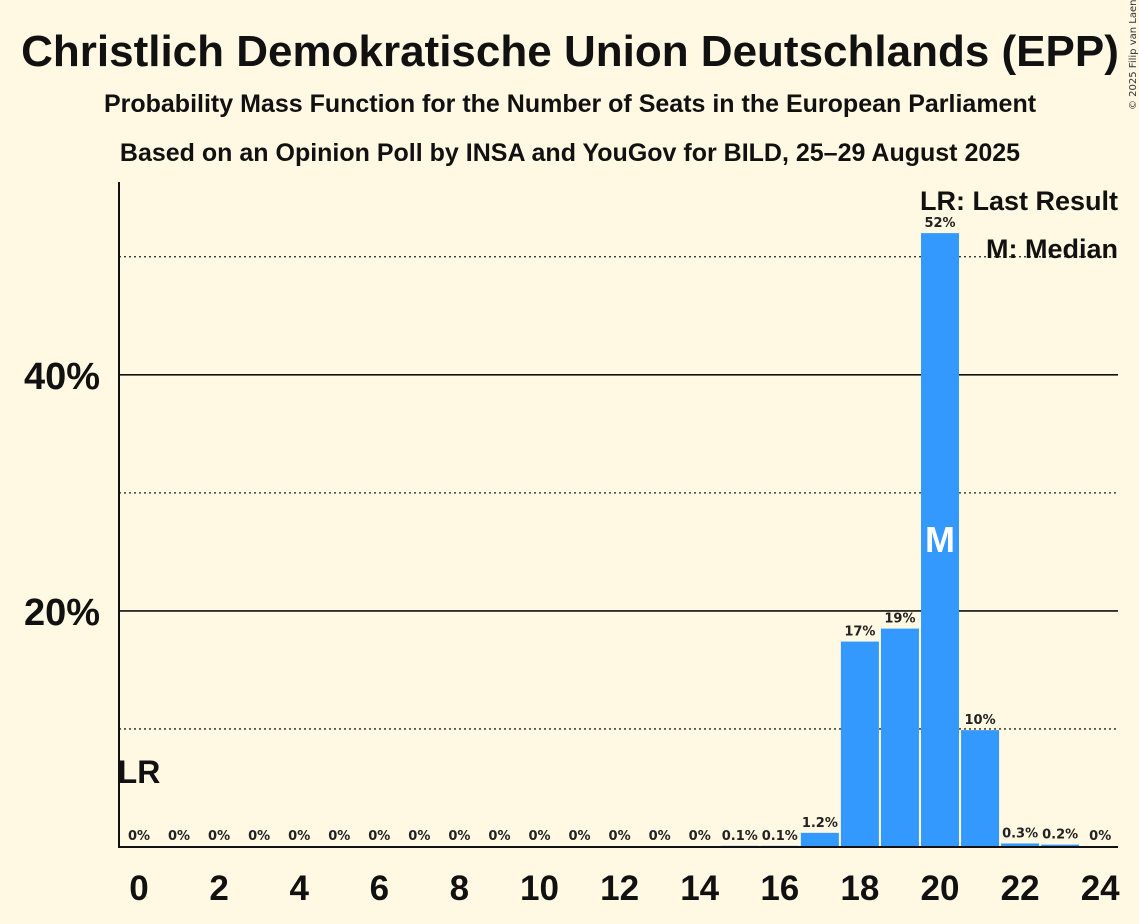 This screenshot has width=1139, height=924. Describe the element at coordinates (62, 613) in the screenshot. I see `y-tick-label-20: 20%` at that location.